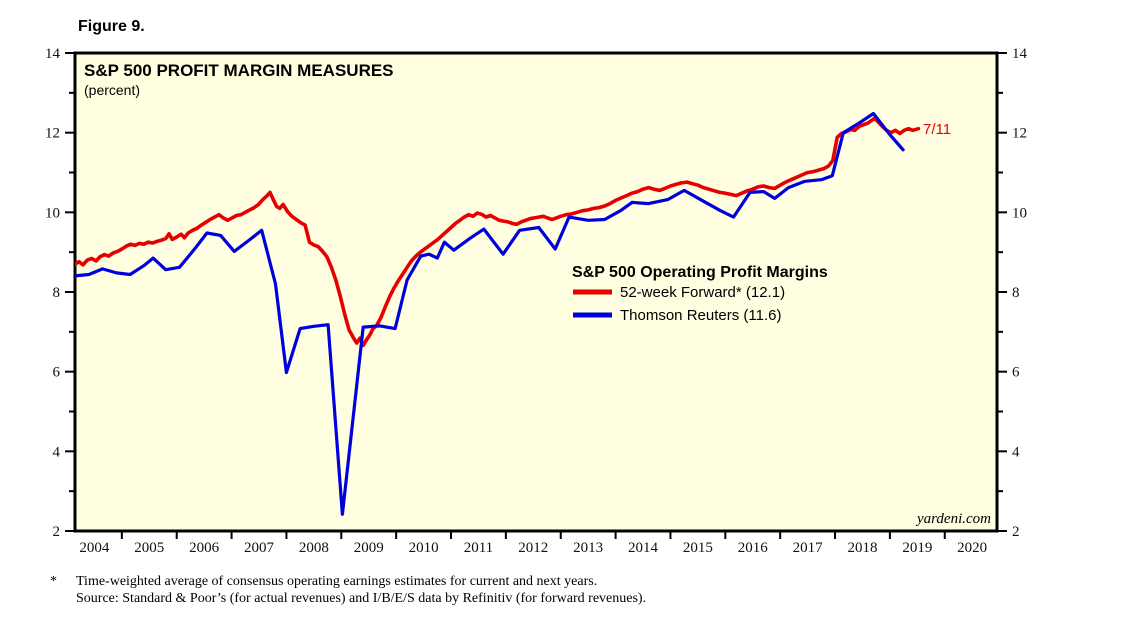  I want to click on y-axis-label-left: 4, so click(57, 452).